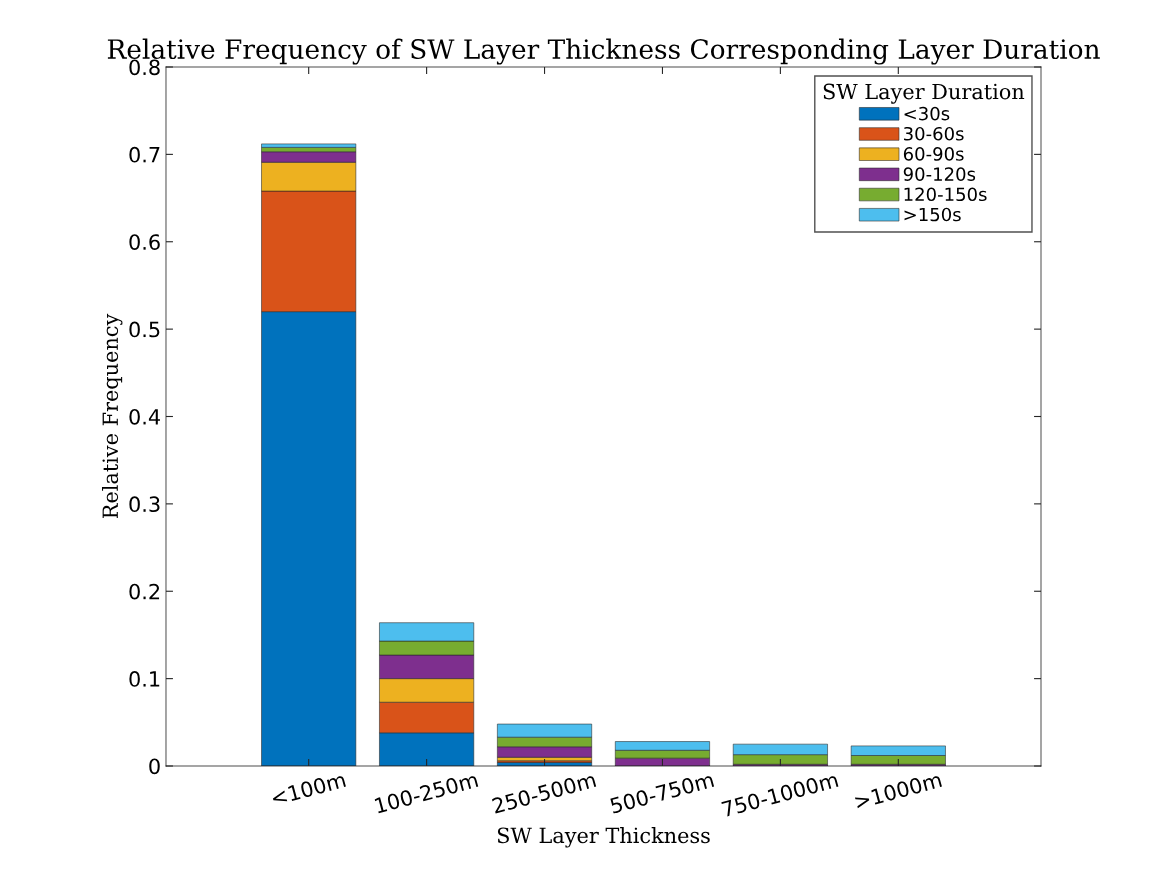  What do you see at coordinates (144, 242) in the screenshot?
I see `y-tick-label: 0.6` at bounding box center [144, 242].